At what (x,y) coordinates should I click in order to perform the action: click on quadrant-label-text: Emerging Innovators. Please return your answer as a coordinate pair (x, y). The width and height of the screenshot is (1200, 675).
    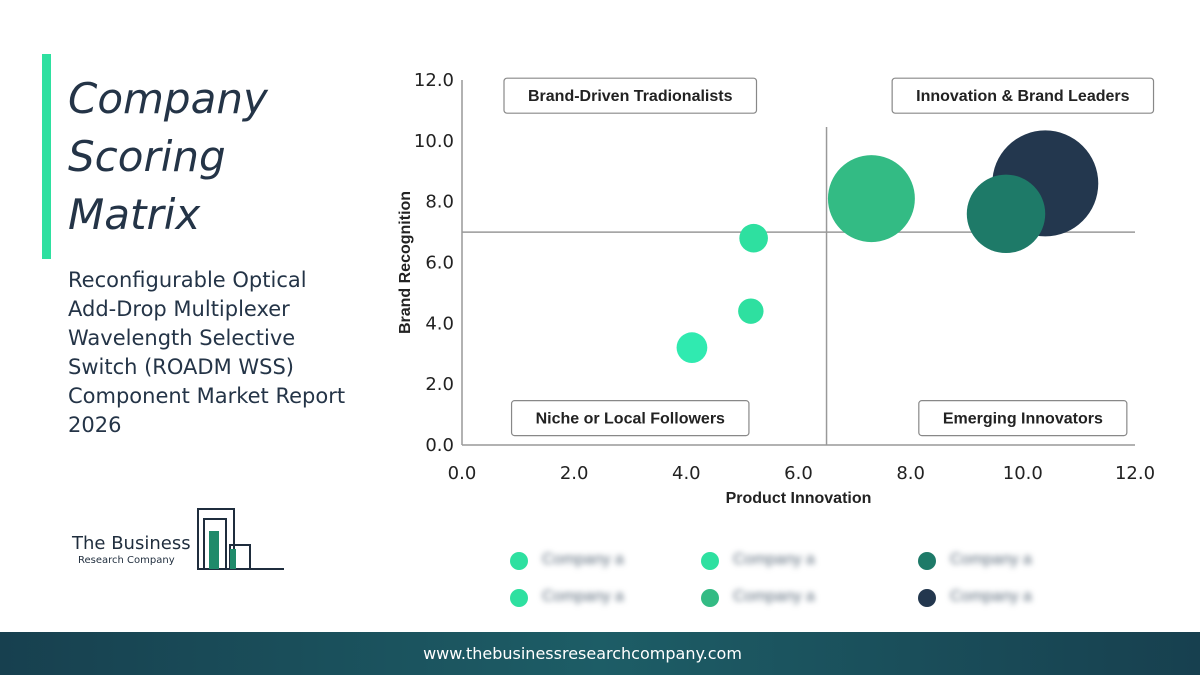
    Looking at the image, I should click on (1023, 419).